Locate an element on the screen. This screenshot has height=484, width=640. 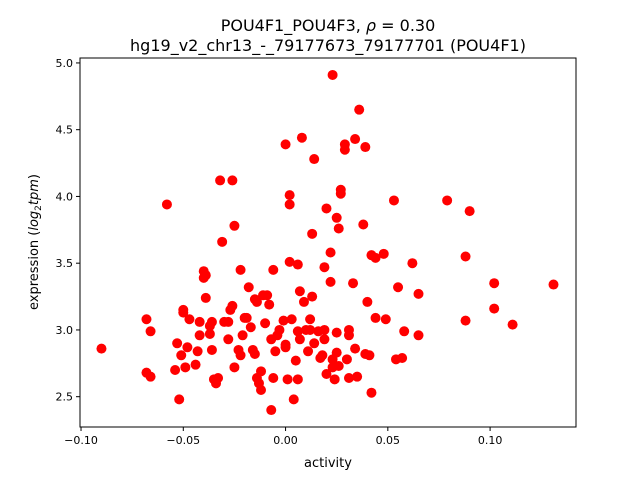
x-tick-label: −0.10 is located at coordinates (81, 440).